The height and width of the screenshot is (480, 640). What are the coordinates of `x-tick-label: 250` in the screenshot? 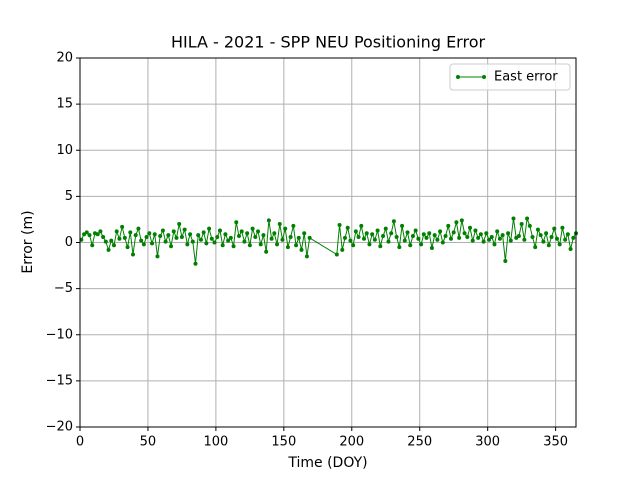 It's located at (419, 442).